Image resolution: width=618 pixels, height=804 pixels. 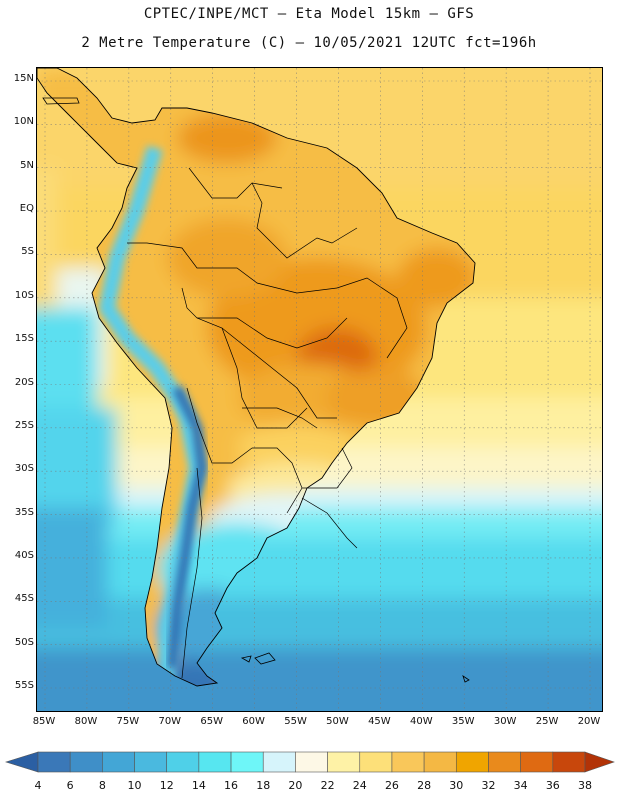 What do you see at coordinates (599, 762) in the screenshot?
I see `legend-cell-high` at bounding box center [599, 762].